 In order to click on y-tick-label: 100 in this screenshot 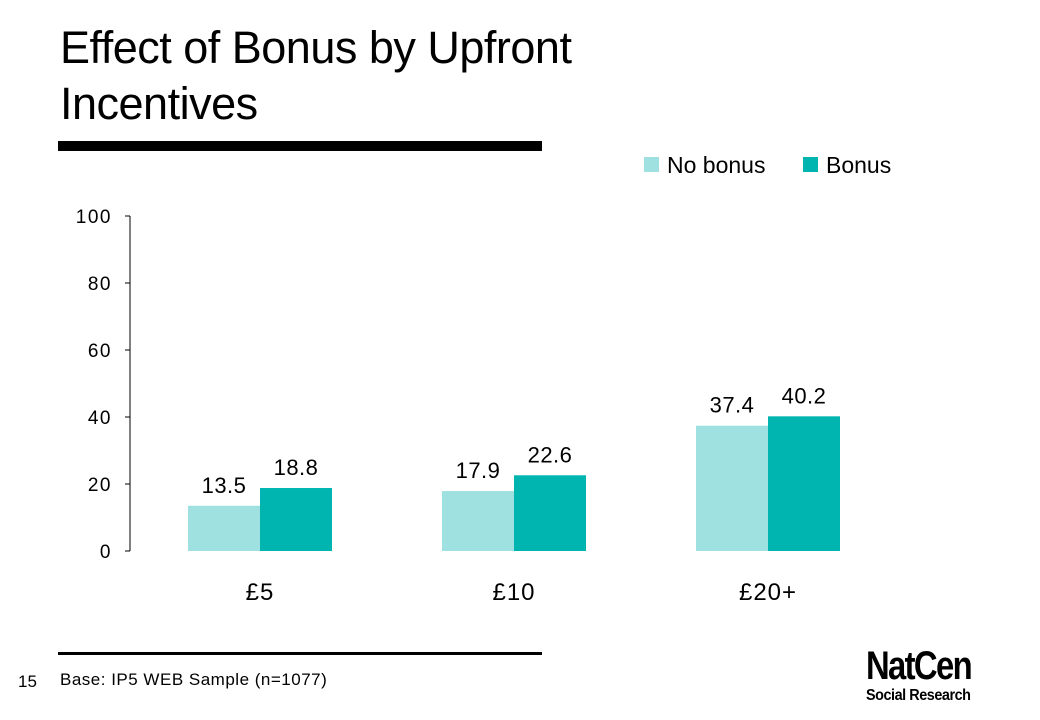, I will do `click(94, 217)`.